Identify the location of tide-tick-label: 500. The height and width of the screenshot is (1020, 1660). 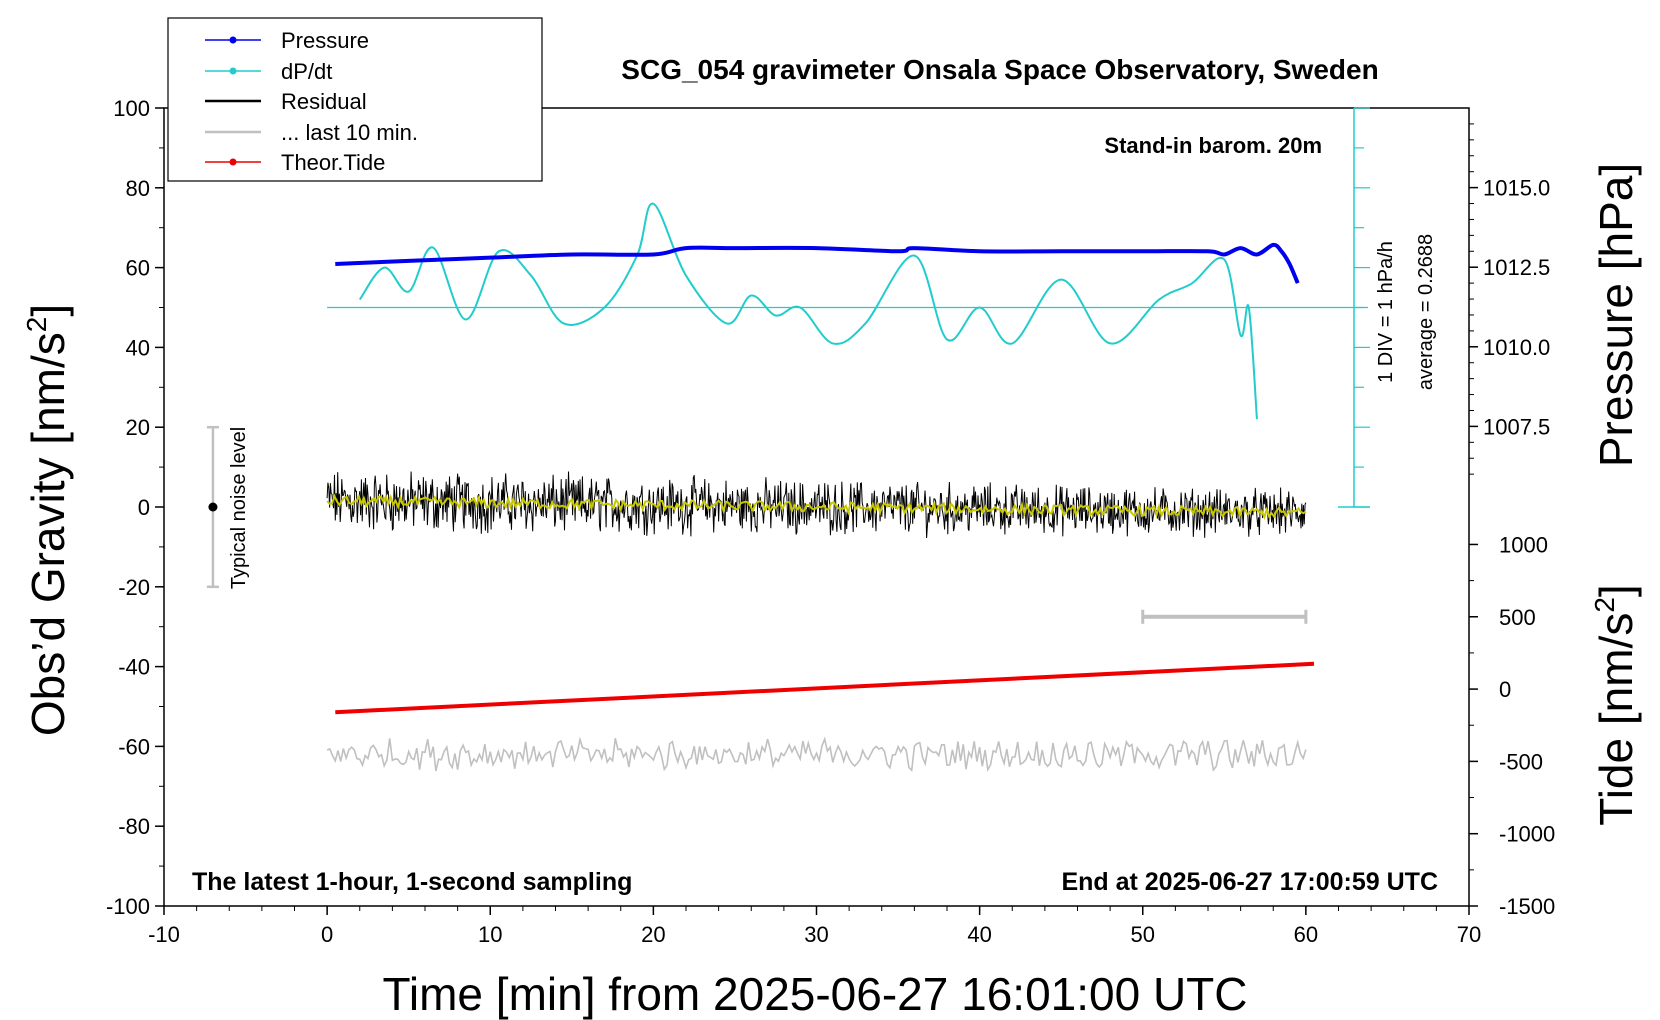
(1517, 617).